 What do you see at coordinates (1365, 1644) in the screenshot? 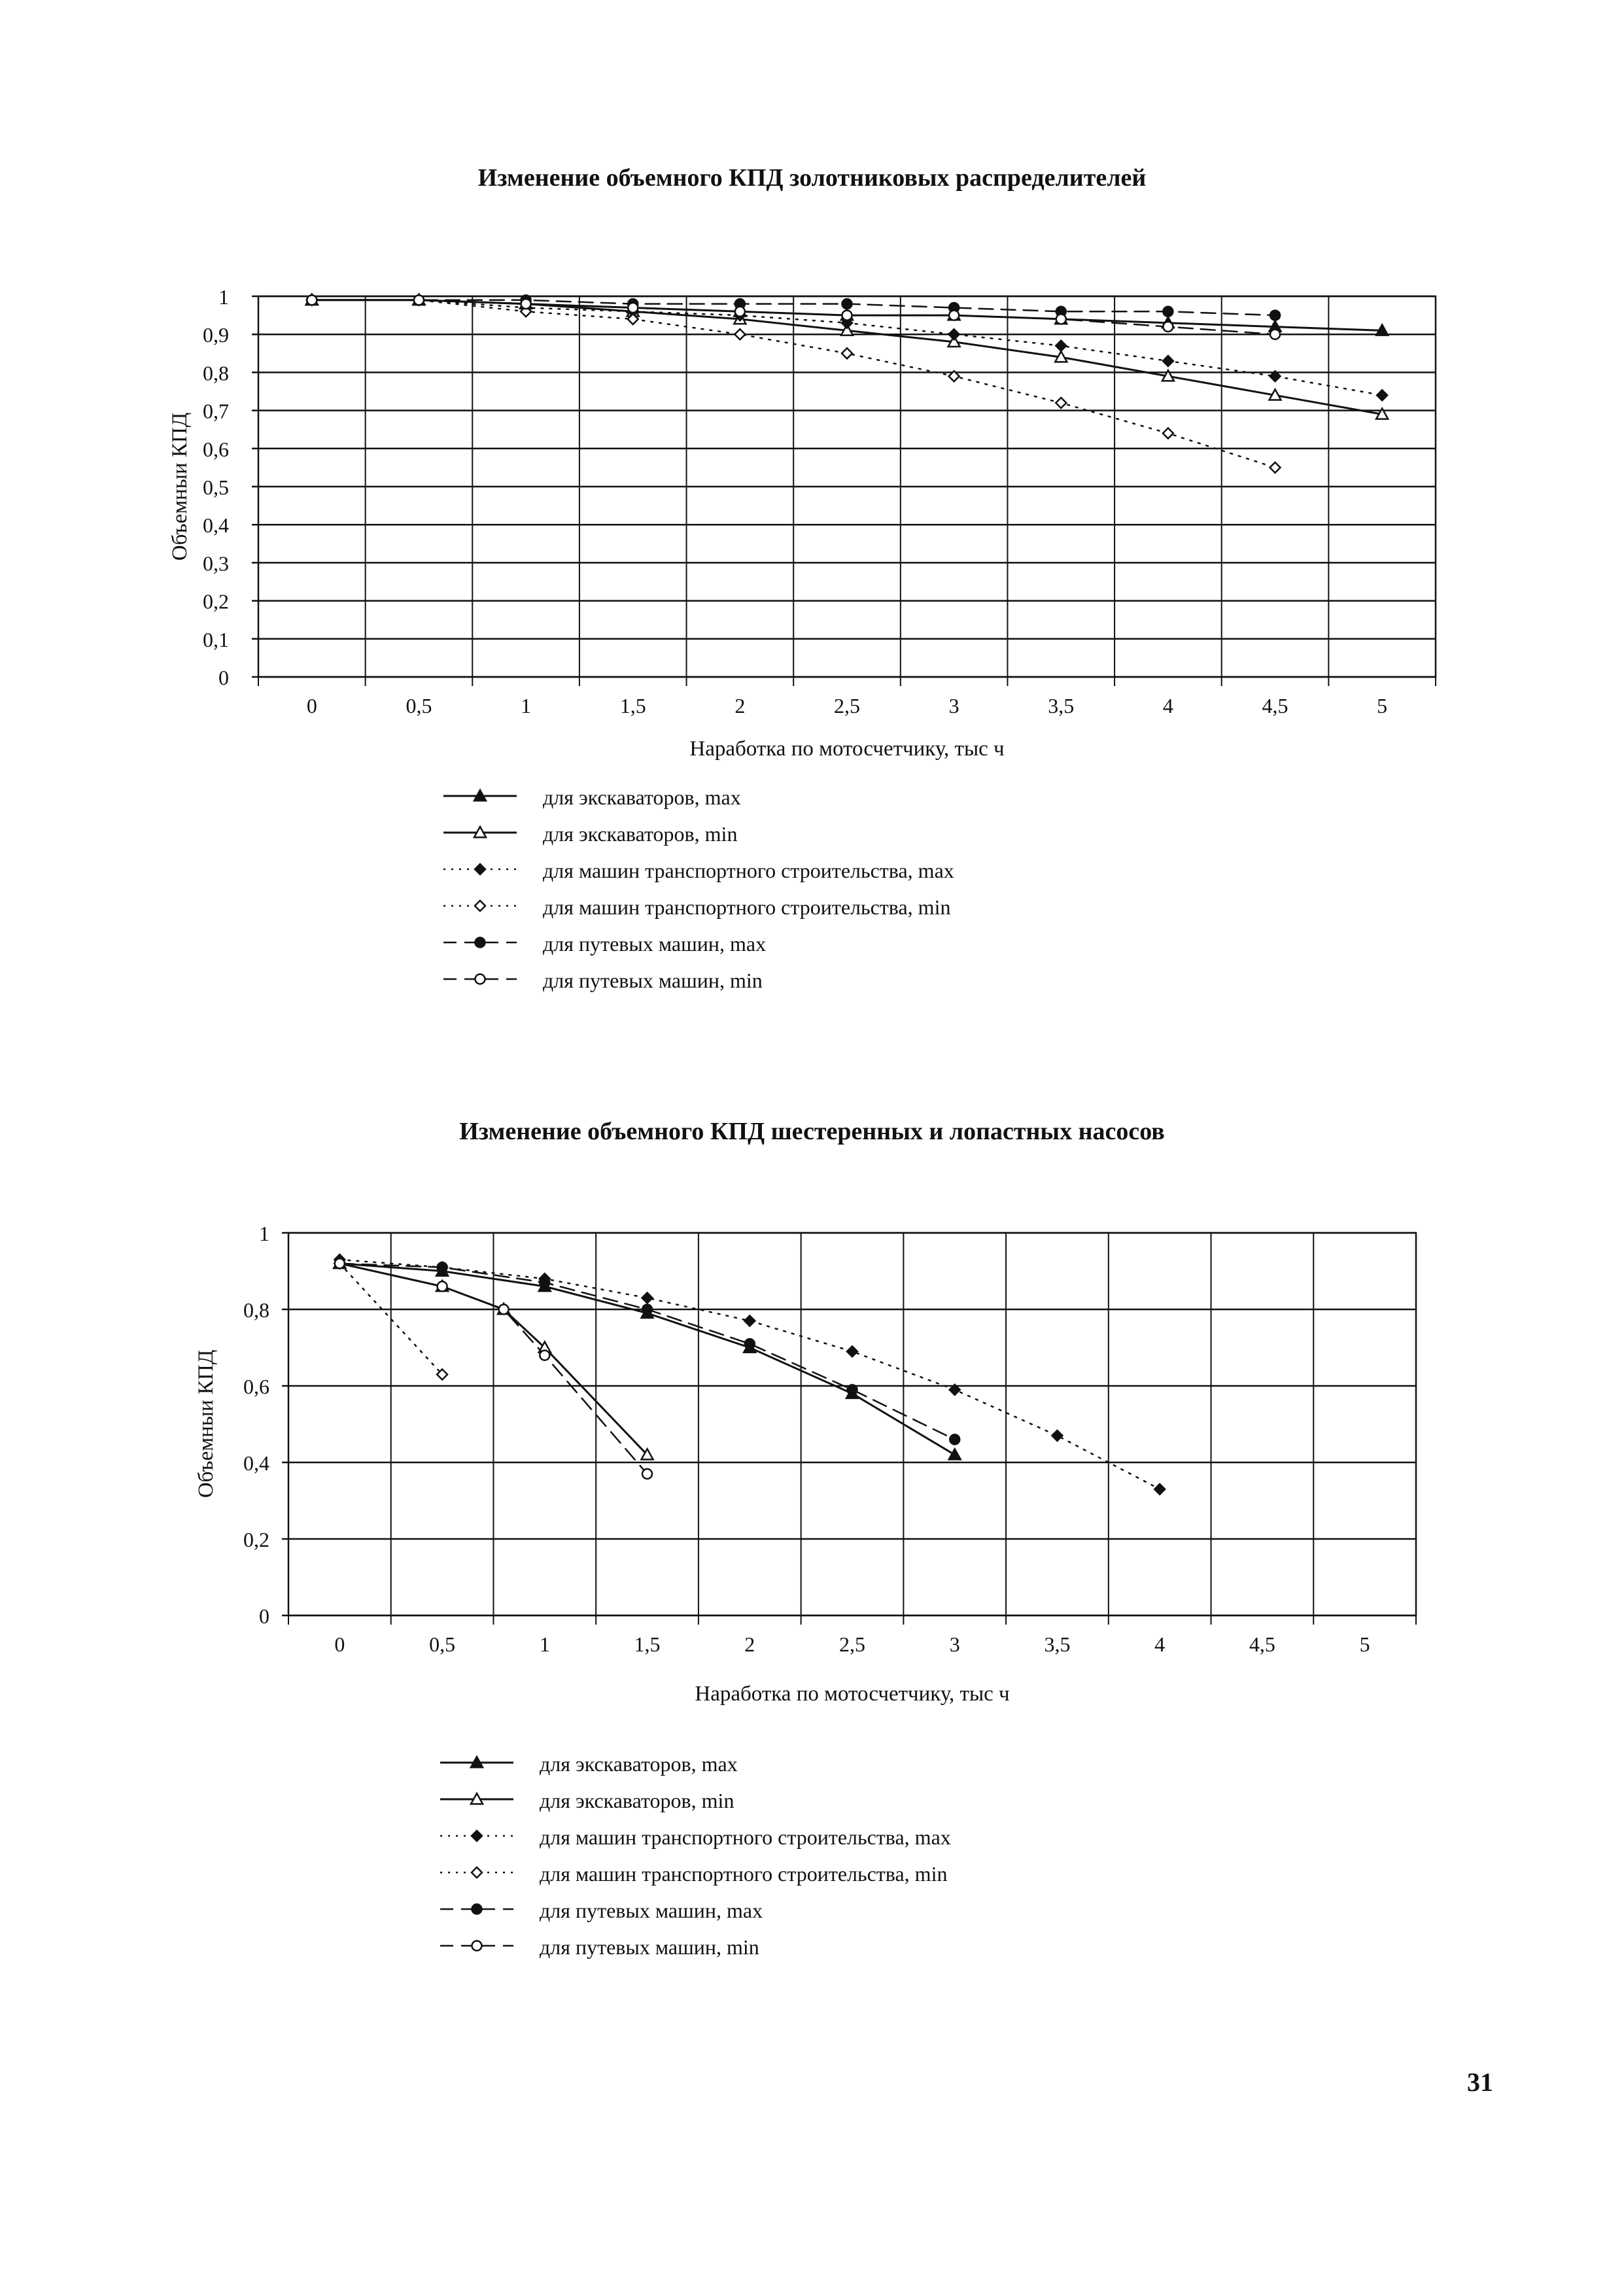
I see `chart-2-x-tick-label: 5` at bounding box center [1365, 1644].